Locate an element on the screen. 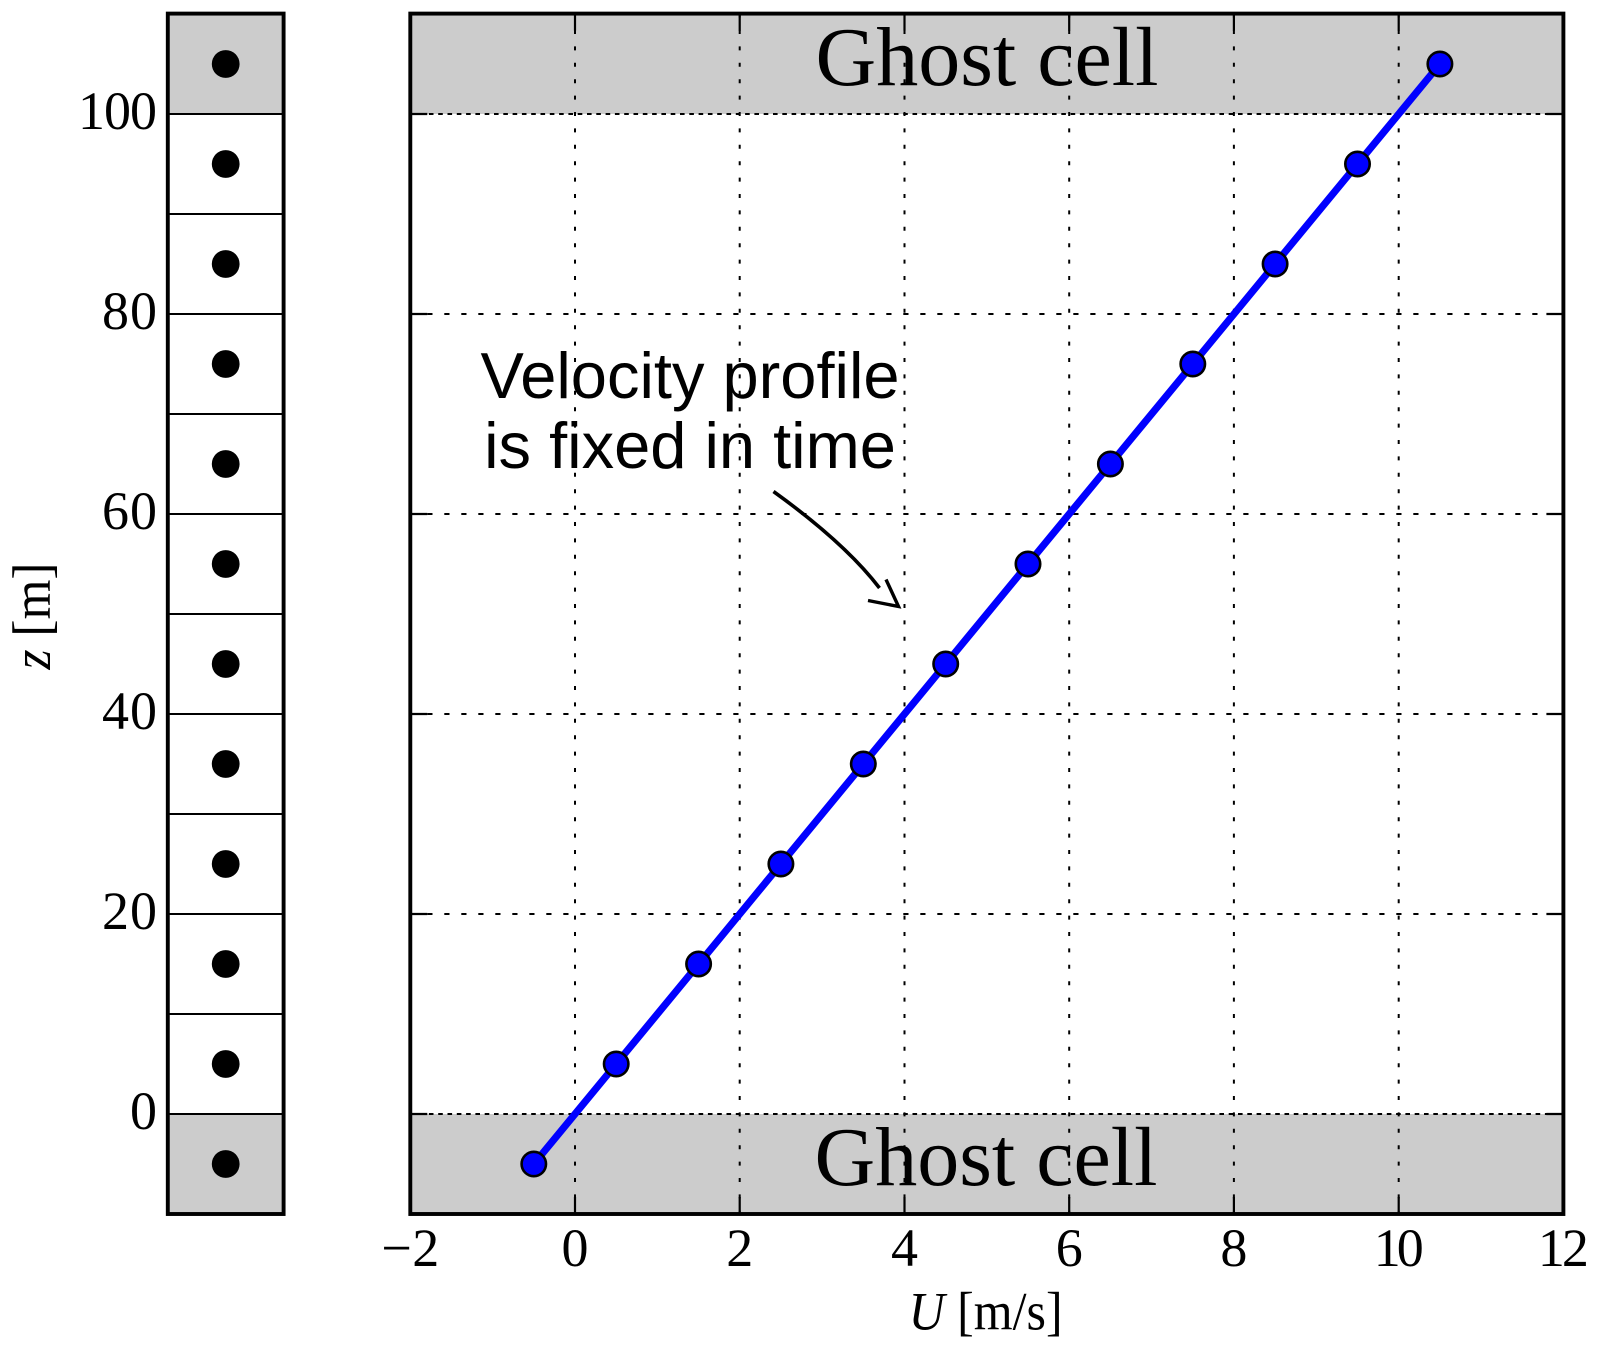  svg-text: 4 is located at coordinates (904, 1248).